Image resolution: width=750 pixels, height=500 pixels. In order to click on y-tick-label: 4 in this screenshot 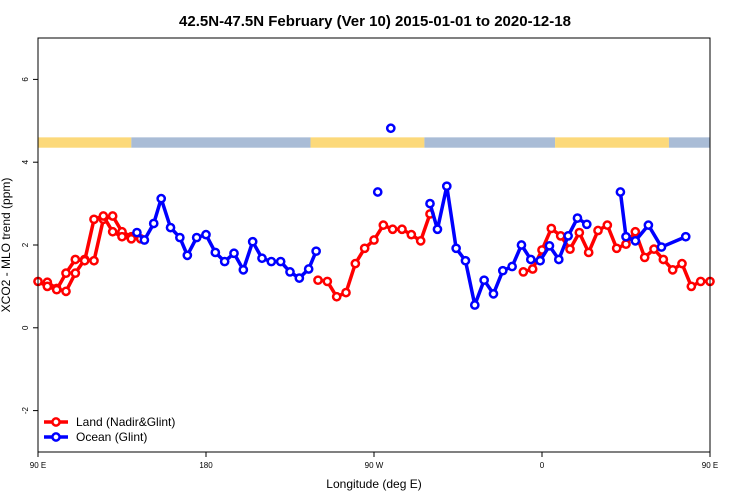, I will do `click(25, 161)`.